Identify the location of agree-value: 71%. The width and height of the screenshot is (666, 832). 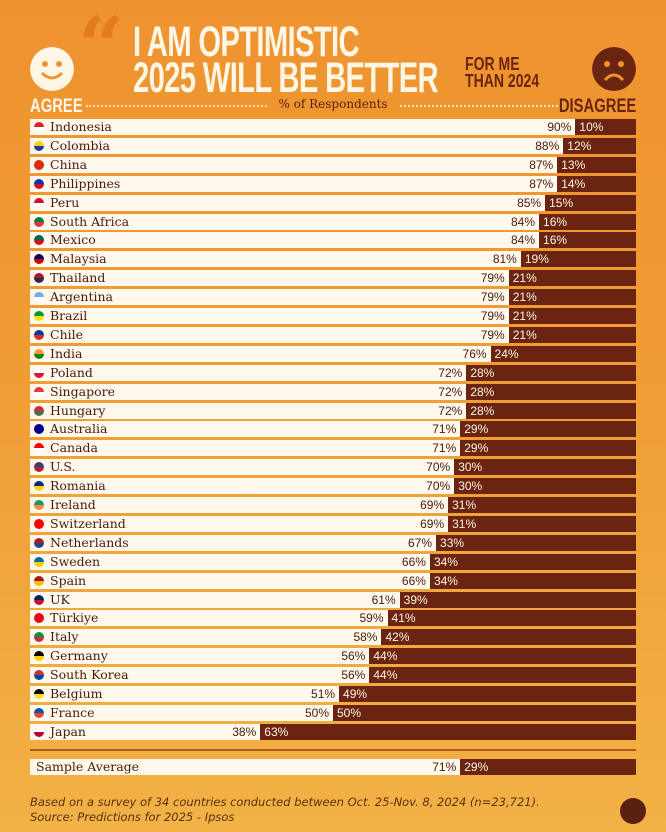
(444, 448).